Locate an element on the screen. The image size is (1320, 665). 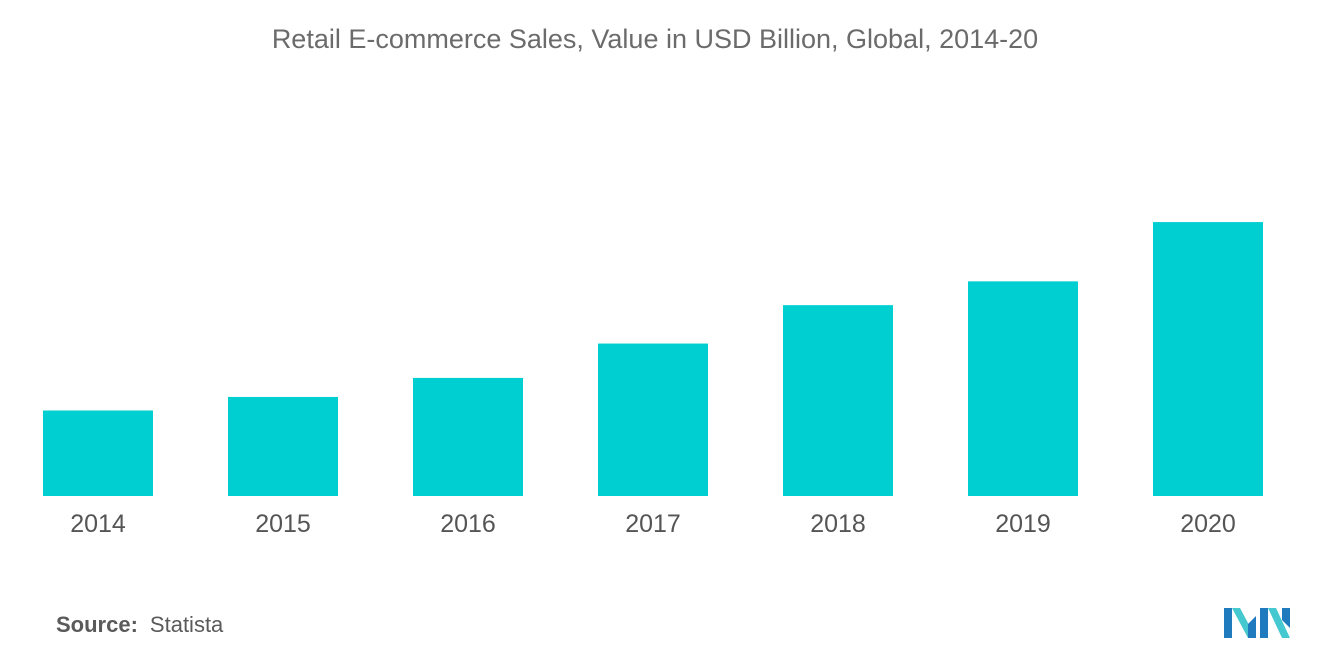
source-line: Source: Statista is located at coordinates (139, 625).